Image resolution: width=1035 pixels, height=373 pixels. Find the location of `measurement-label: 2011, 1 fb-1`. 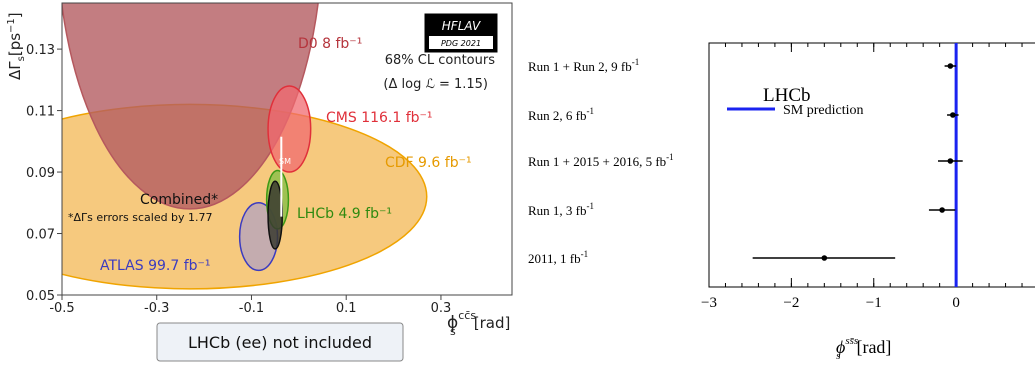

measurement-label: 2011, 1 fb-1 is located at coordinates (558, 257).